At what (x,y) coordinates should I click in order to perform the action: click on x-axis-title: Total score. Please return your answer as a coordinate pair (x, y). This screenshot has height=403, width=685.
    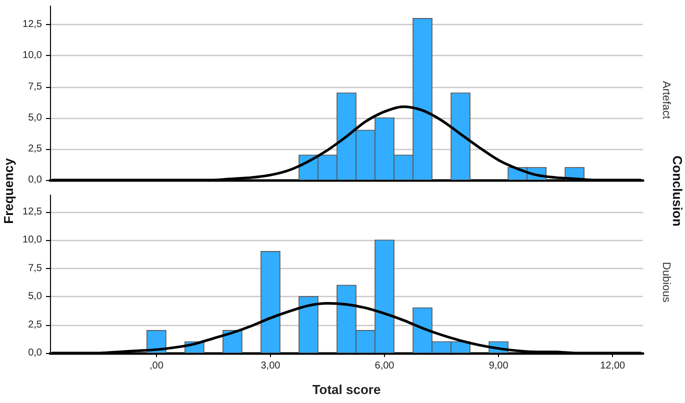
    Looking at the image, I should click on (346, 389).